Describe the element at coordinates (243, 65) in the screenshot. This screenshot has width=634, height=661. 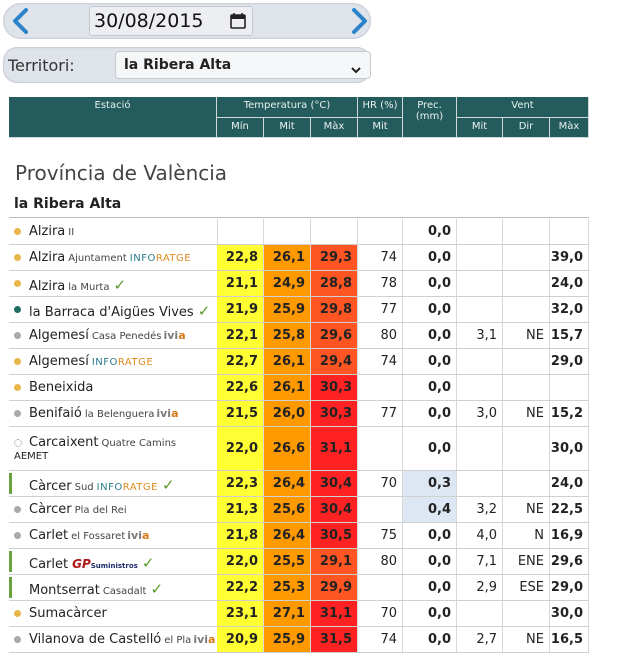
I see `territory-select: la Ribera Alta` at that location.